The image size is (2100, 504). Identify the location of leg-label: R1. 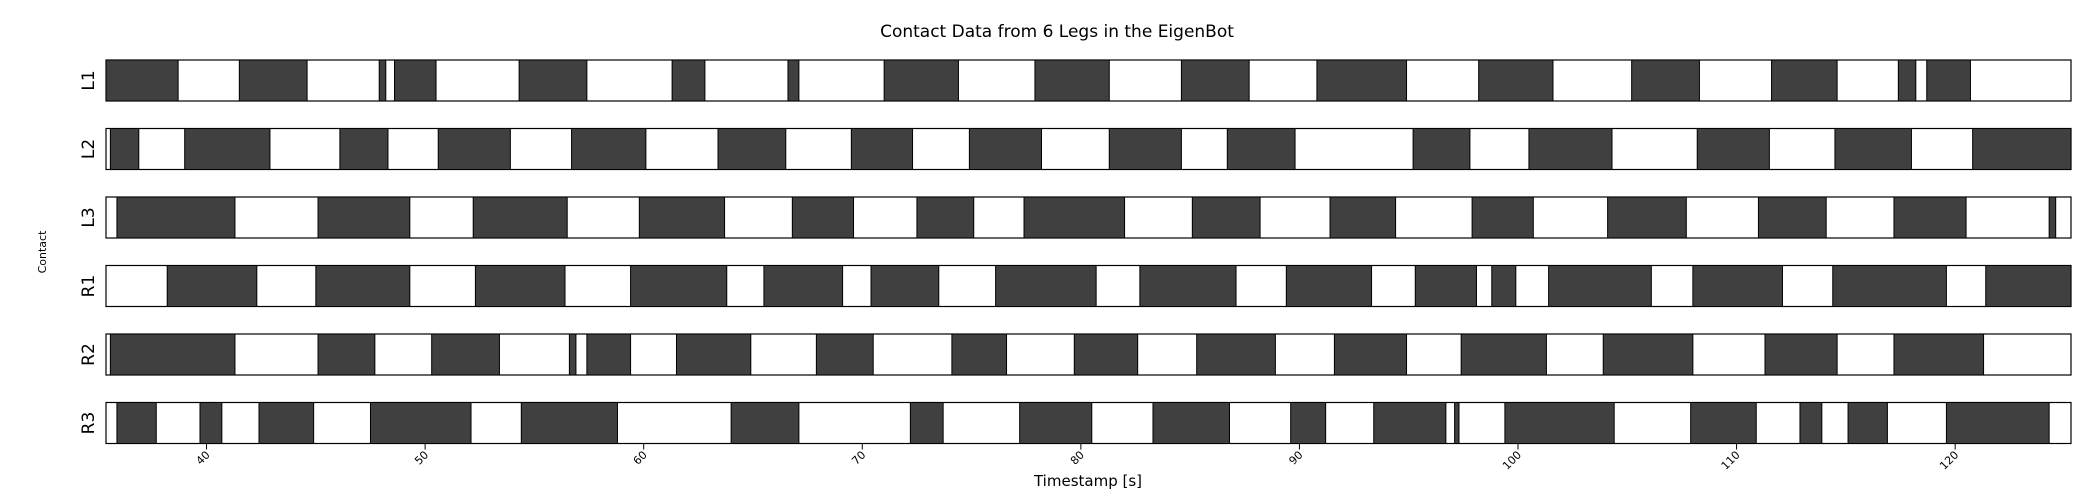
(89, 286).